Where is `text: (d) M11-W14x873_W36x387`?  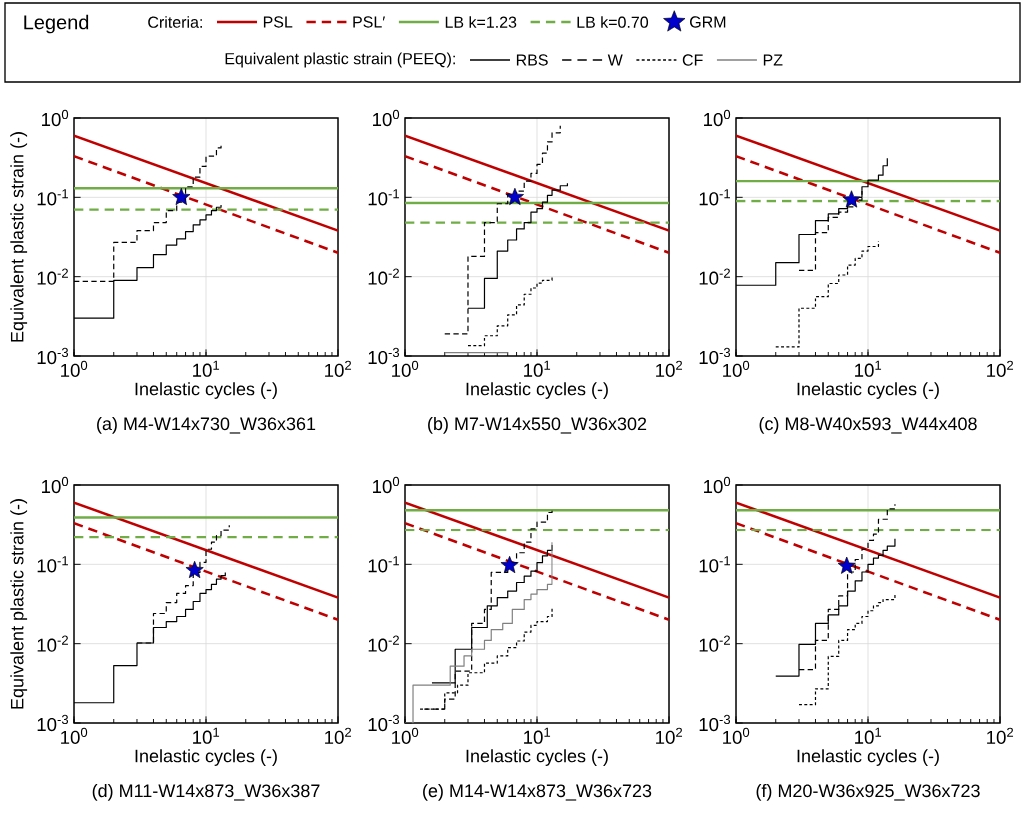
text: (d) M11-W14x873_W36x387 is located at coordinates (206, 792).